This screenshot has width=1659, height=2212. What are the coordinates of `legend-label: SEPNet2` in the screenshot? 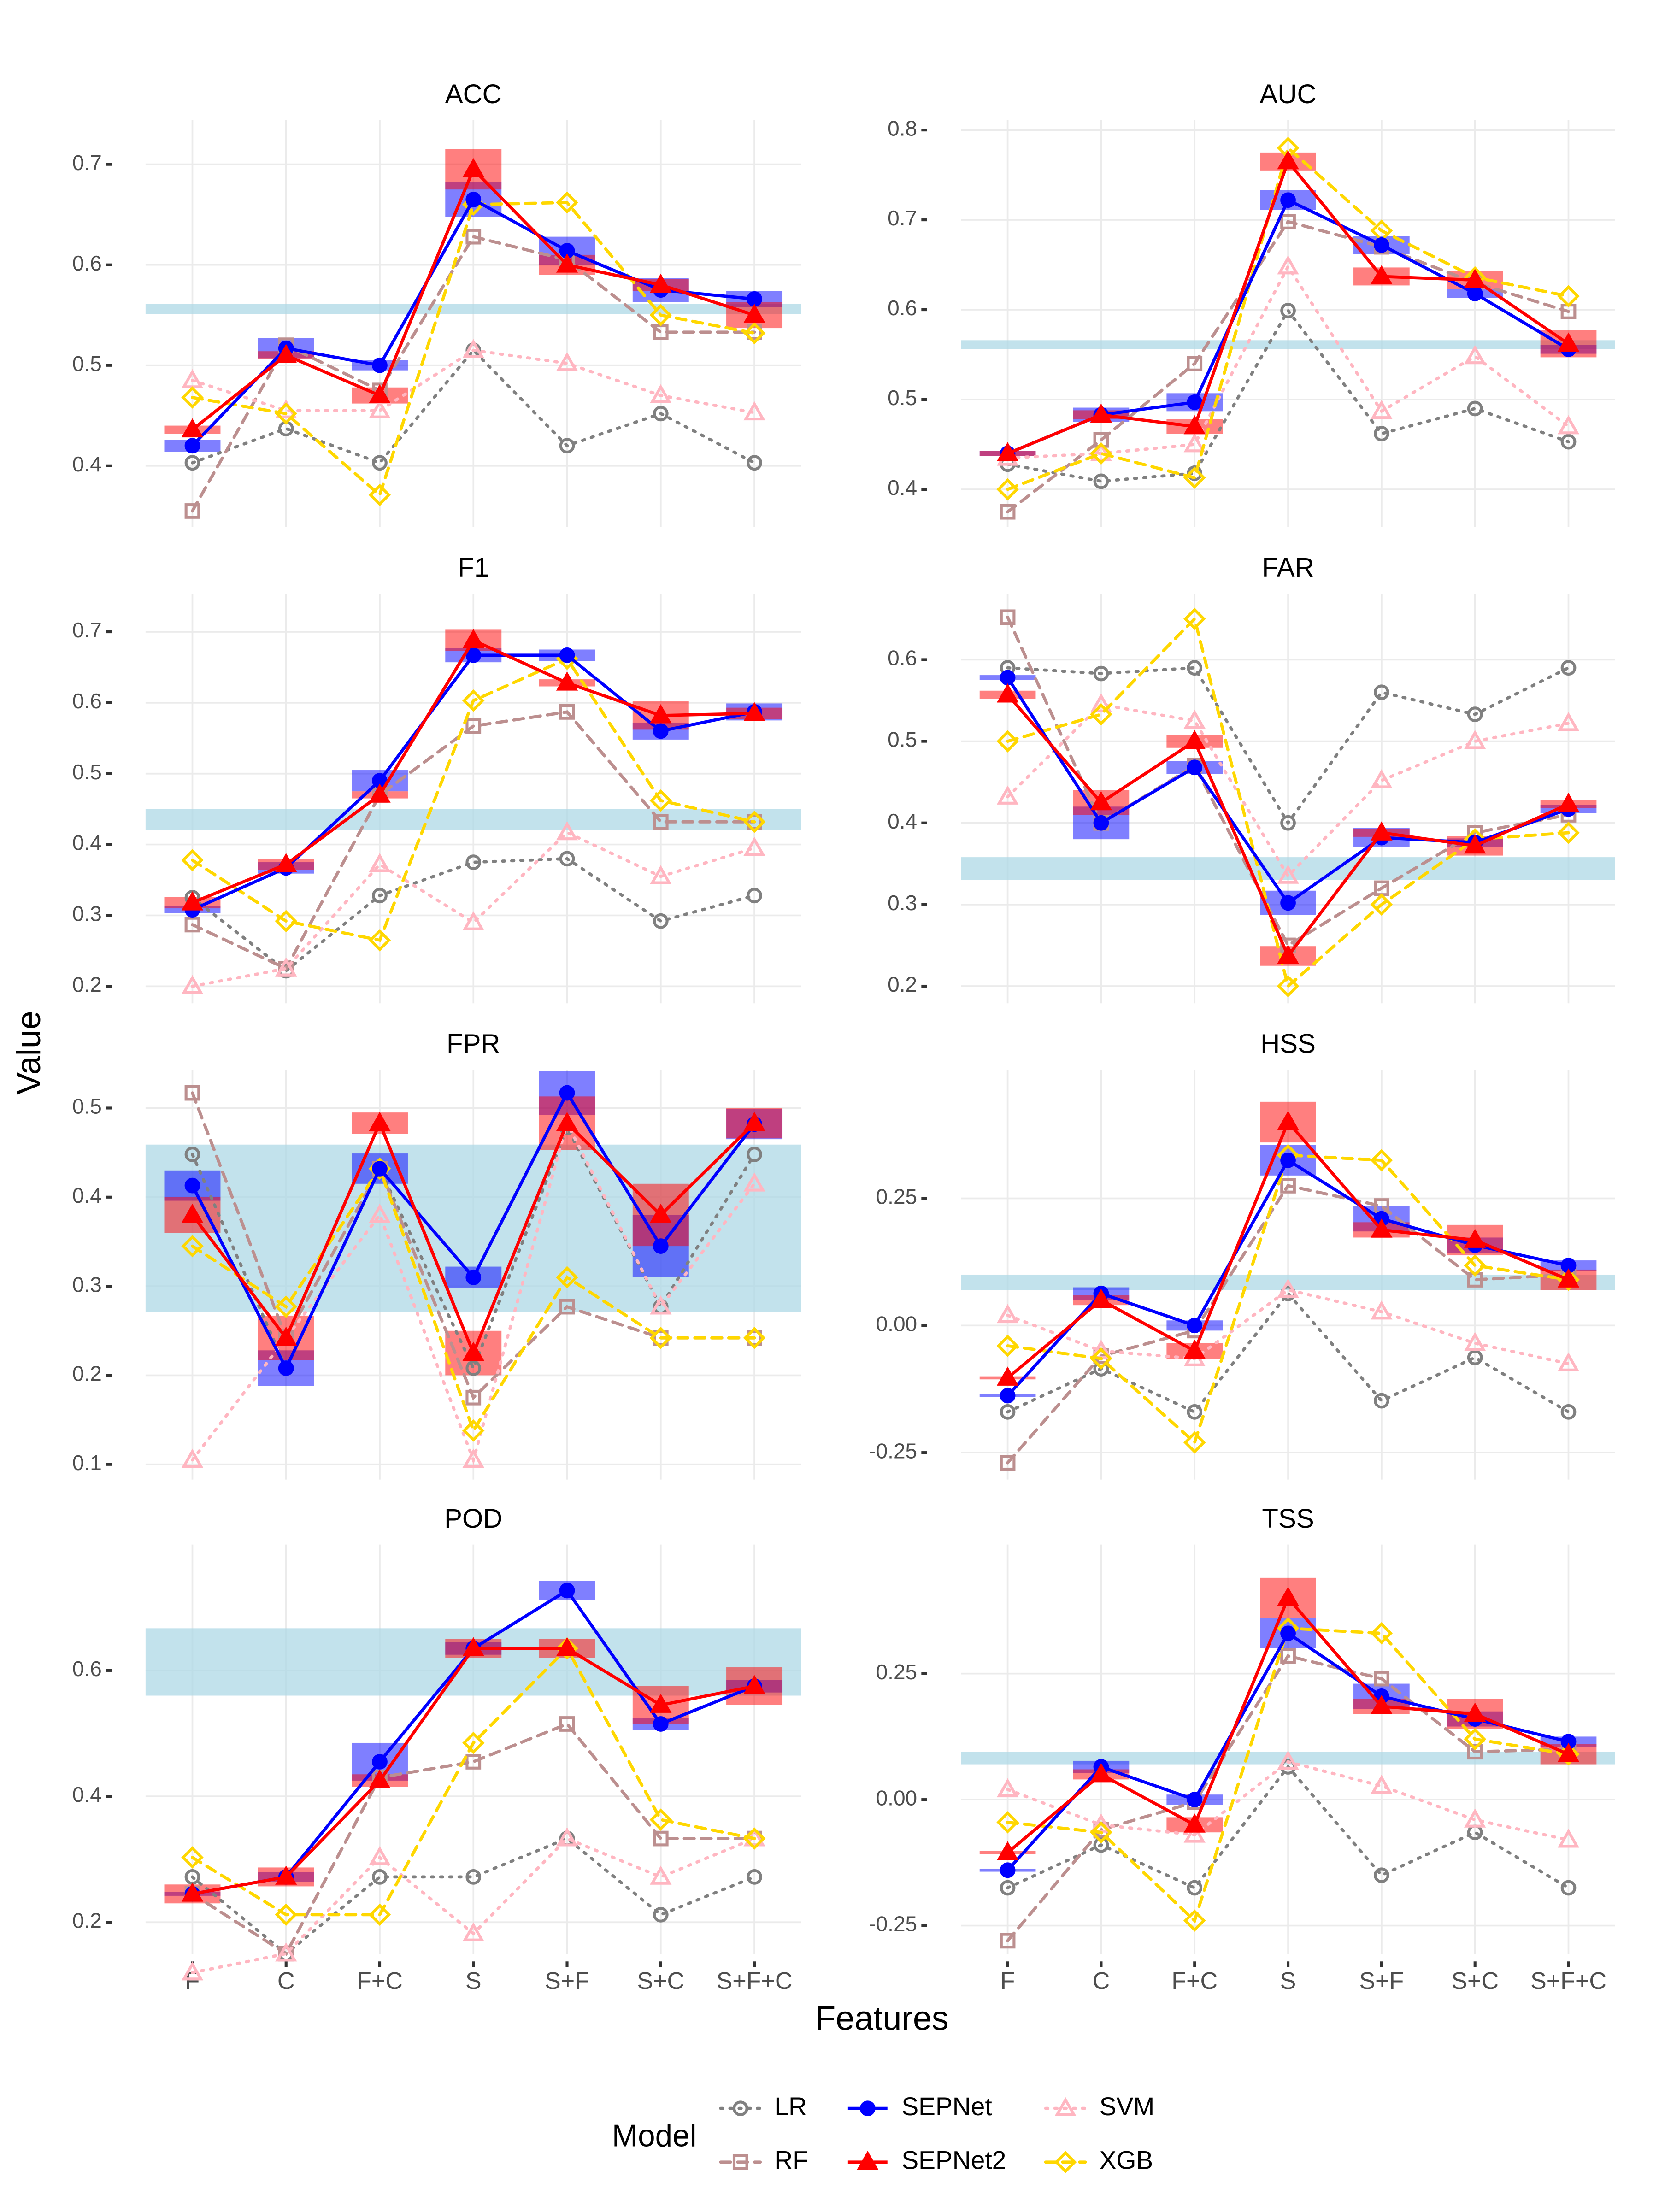 It's located at (953, 2160).